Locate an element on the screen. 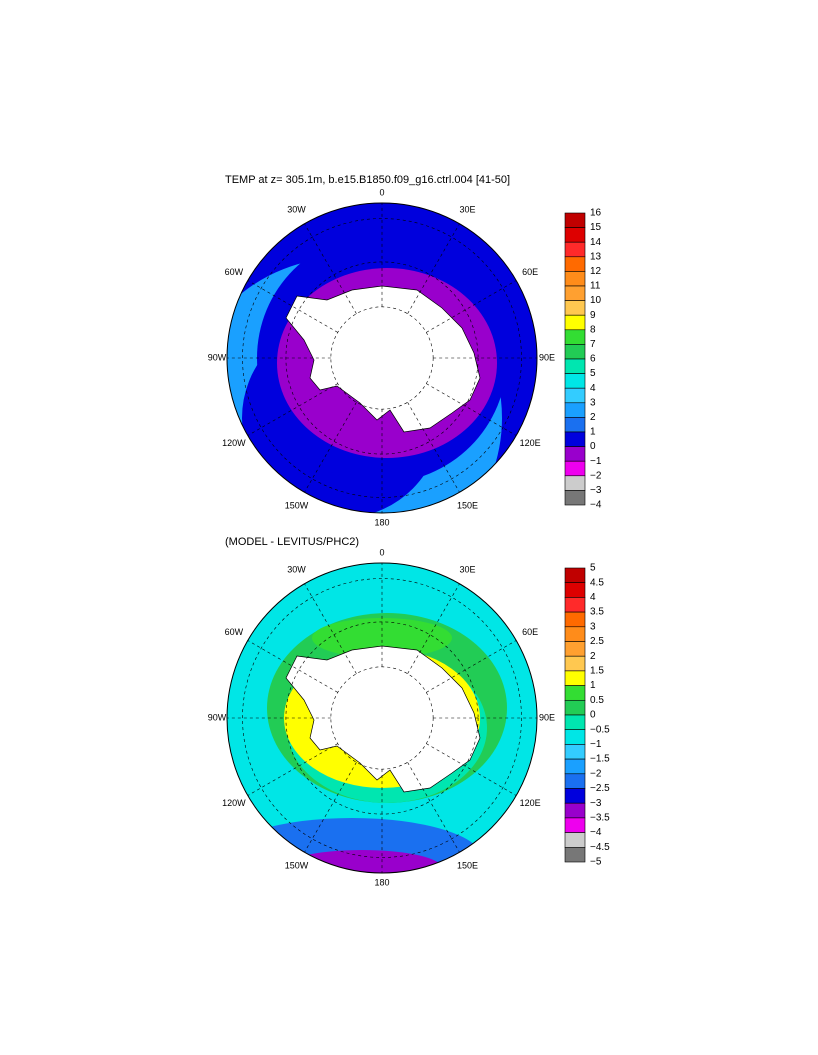 Image resolution: width=818 pixels, height=1055 pixels. lon-label: 120E is located at coordinates (530, 803).